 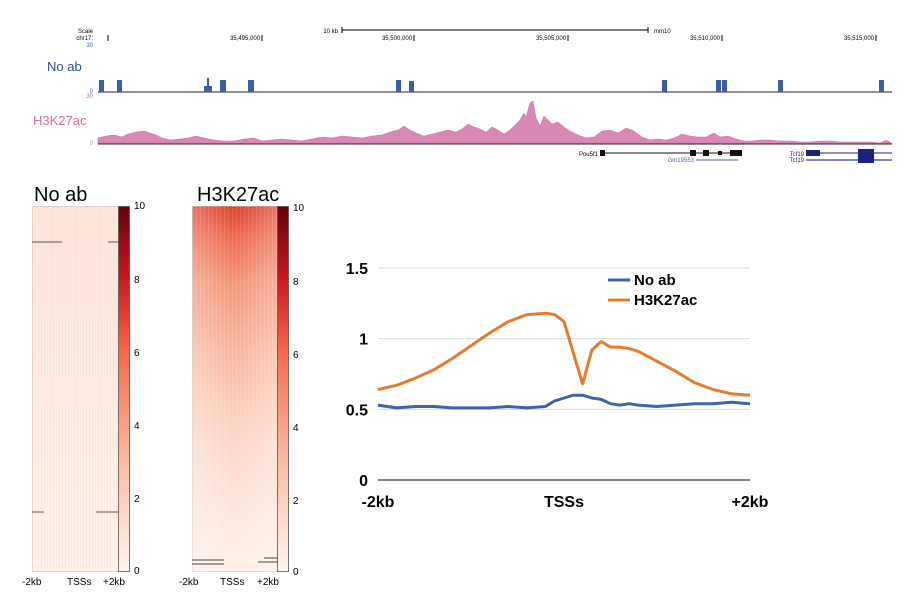 I want to click on coord-tick-1: 35,495,000, so click(x=245, y=39).